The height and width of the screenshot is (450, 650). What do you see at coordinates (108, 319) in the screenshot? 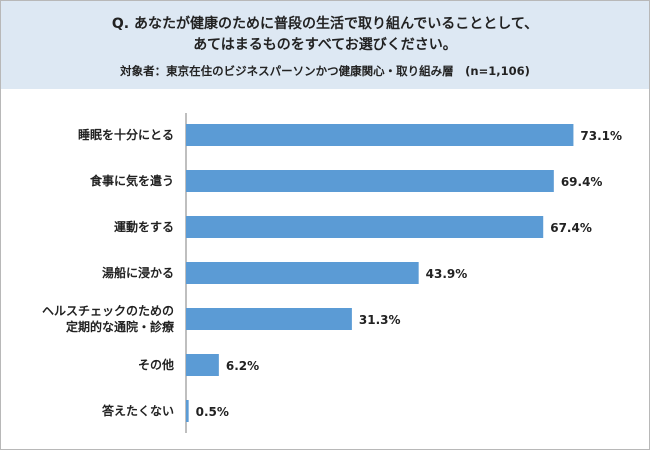
I see `category-label-4: ヘルスチェックのための定期的な通院・診療` at bounding box center [108, 319].